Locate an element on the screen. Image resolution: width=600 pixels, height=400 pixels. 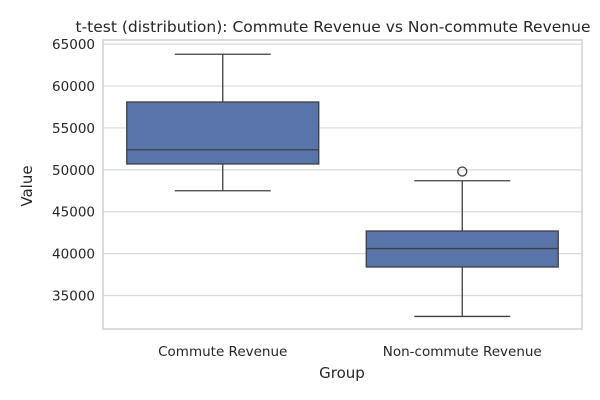
y-tick-label: 40000 is located at coordinates (73, 255).